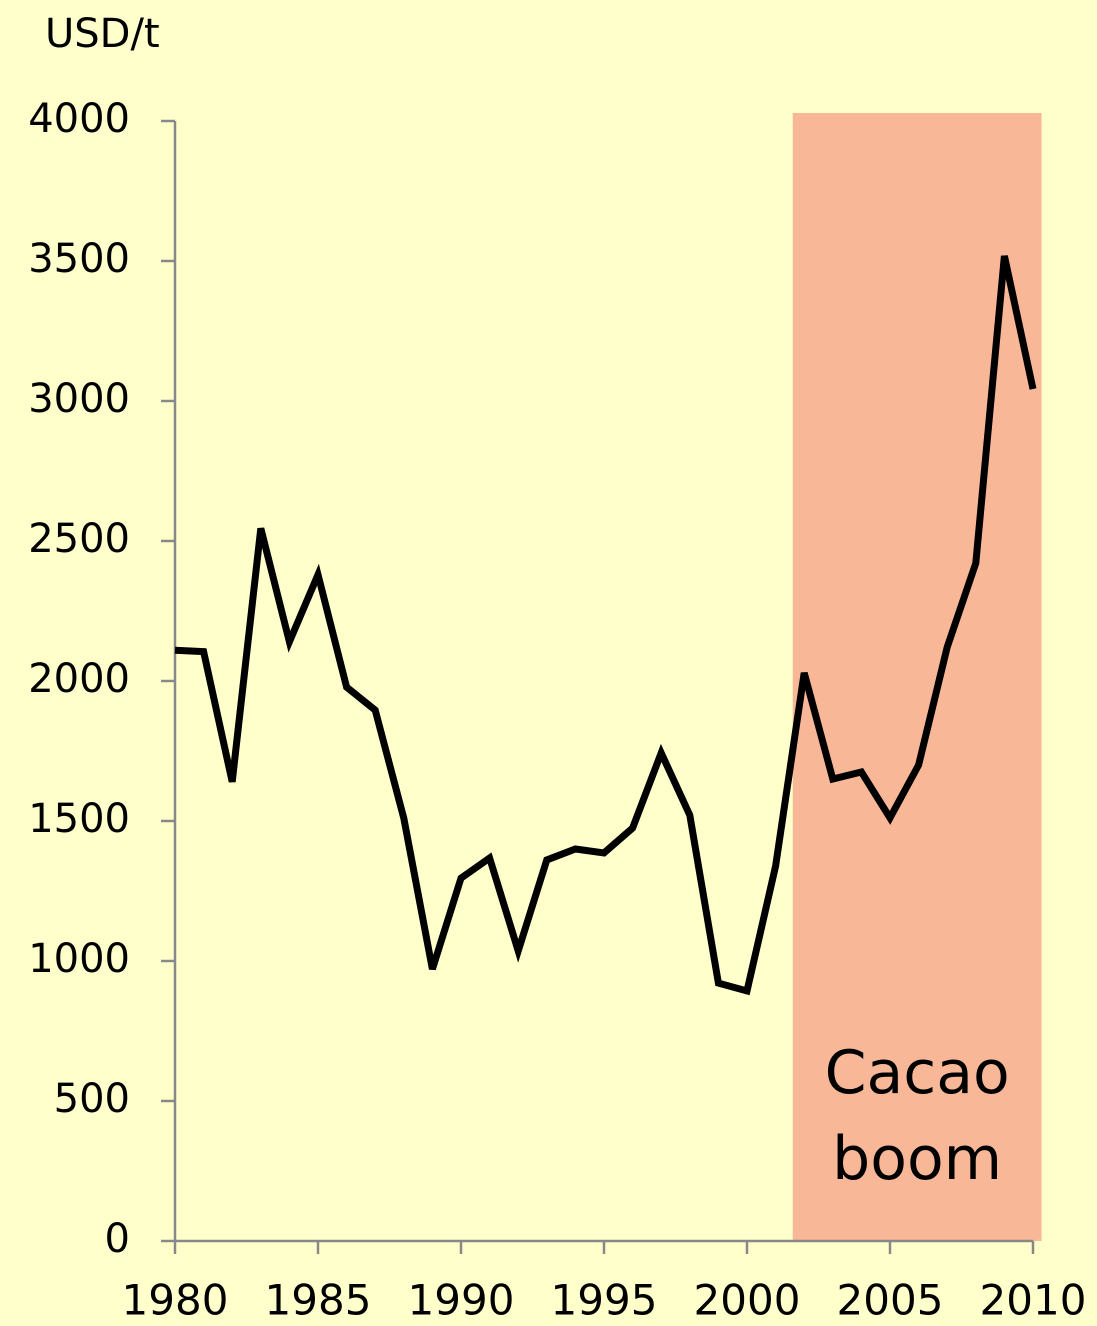  Describe the element at coordinates (79, 819) in the screenshot. I see `y-tick-label: 1500` at that location.